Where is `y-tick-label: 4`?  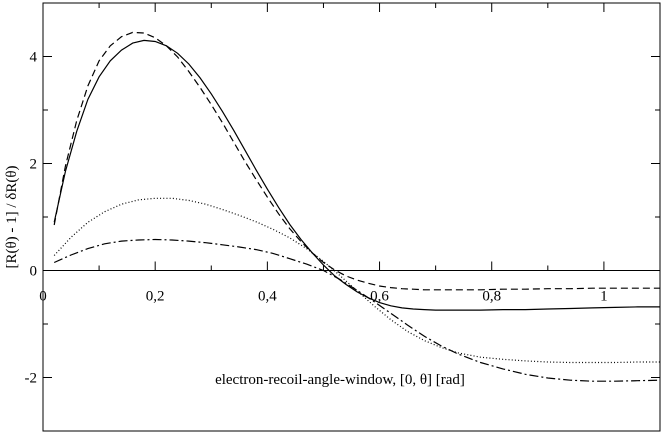 y-tick-label: 4 is located at coordinates (34, 58).